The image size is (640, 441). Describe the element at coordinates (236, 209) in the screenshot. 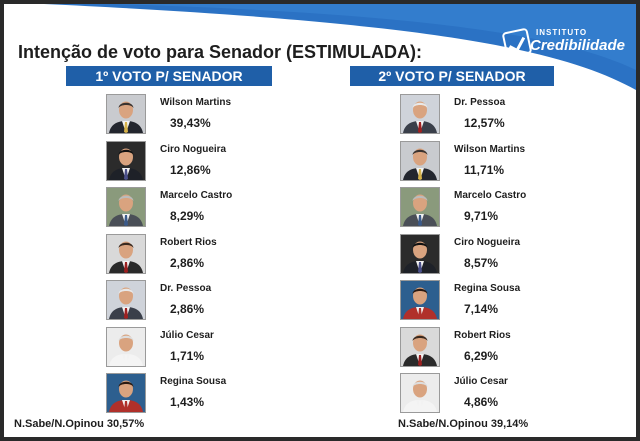

I see `first-vote-candidate-marcelo-castro: Marcelo Castro 8,29%` at that location.